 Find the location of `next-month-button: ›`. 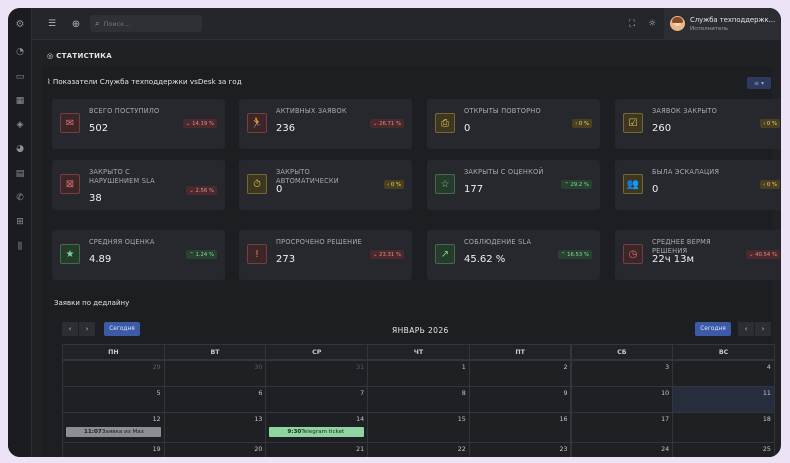

next-month-button: › is located at coordinates (87, 329).